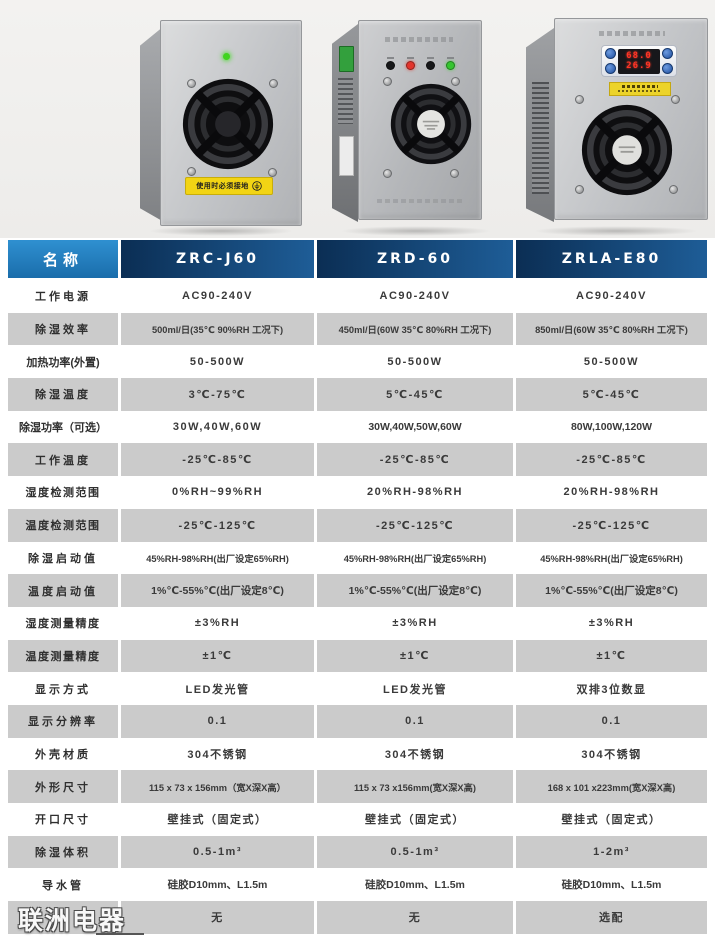  I want to click on side-sticker, so click(346, 156).